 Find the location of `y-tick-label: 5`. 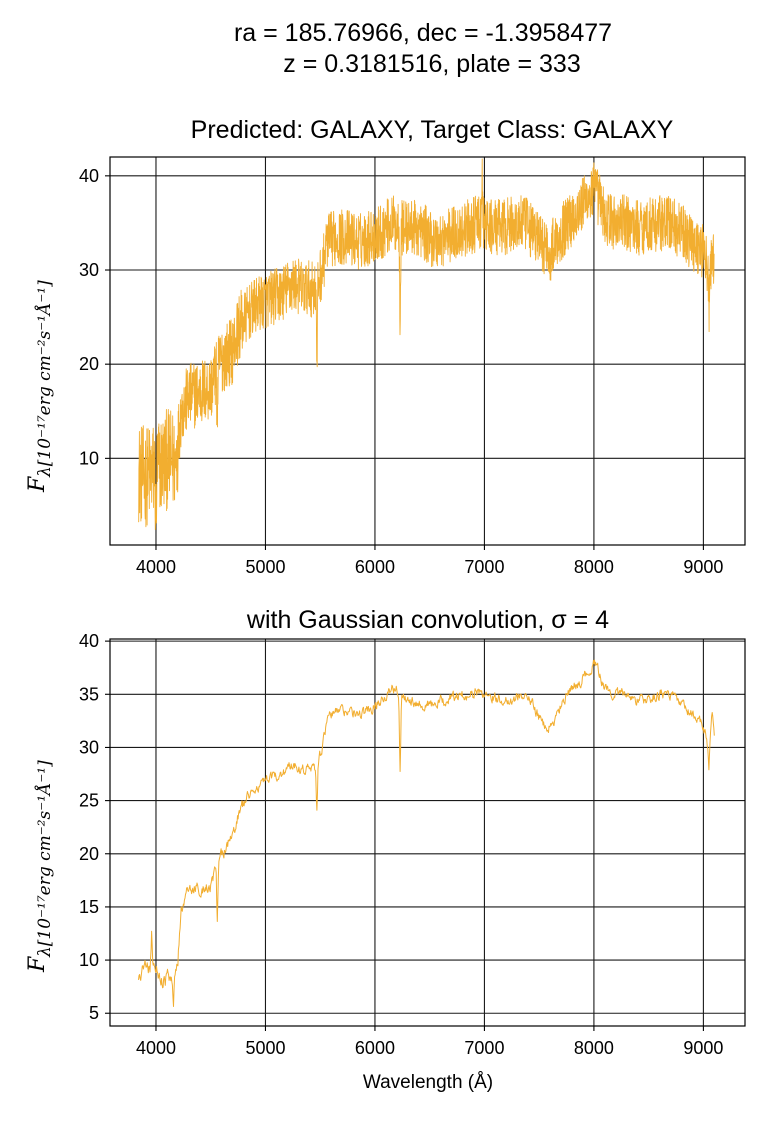

y-tick-label: 5 is located at coordinates (94, 1013).